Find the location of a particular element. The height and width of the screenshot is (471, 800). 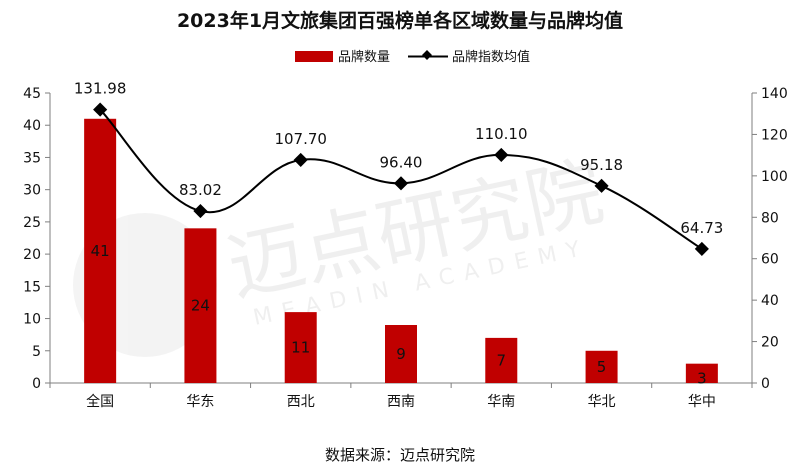

right-tick-label: 120 is located at coordinates (774, 135).